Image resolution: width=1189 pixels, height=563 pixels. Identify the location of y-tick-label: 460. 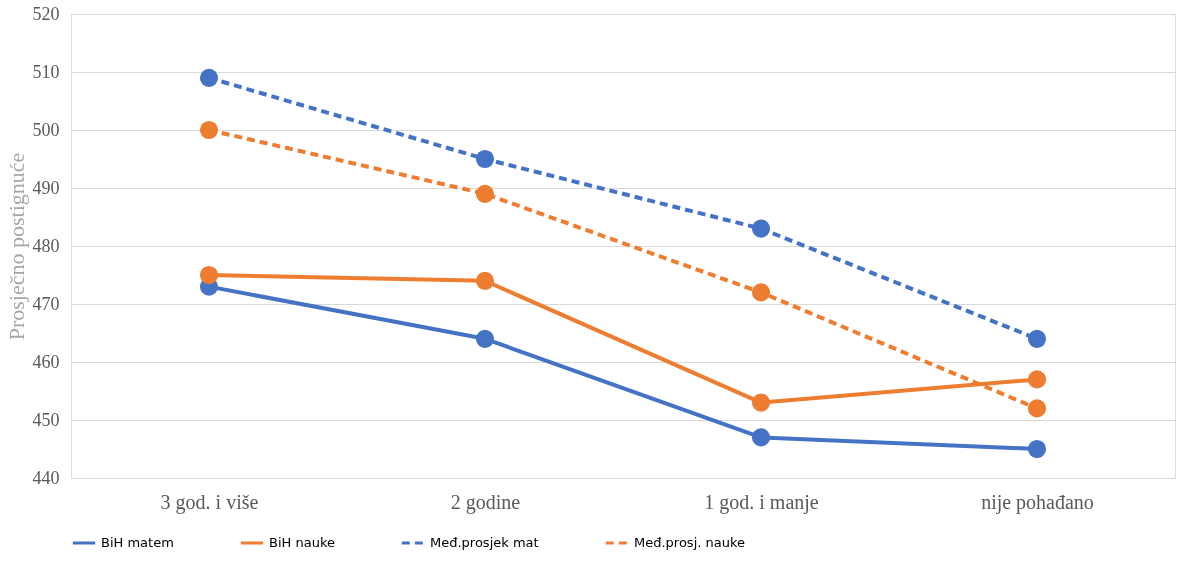
(46, 361).